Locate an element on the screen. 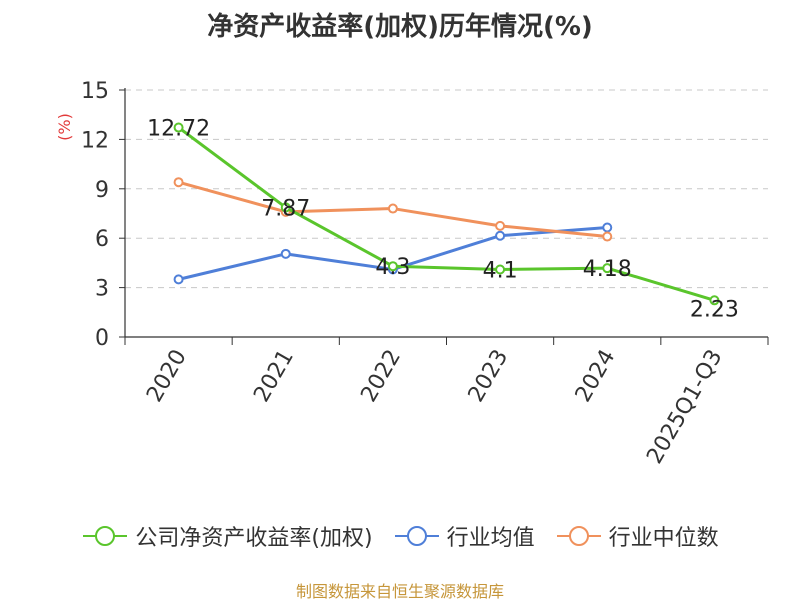 This screenshot has width=800, height=602. data-label: 4.18 is located at coordinates (607, 269).